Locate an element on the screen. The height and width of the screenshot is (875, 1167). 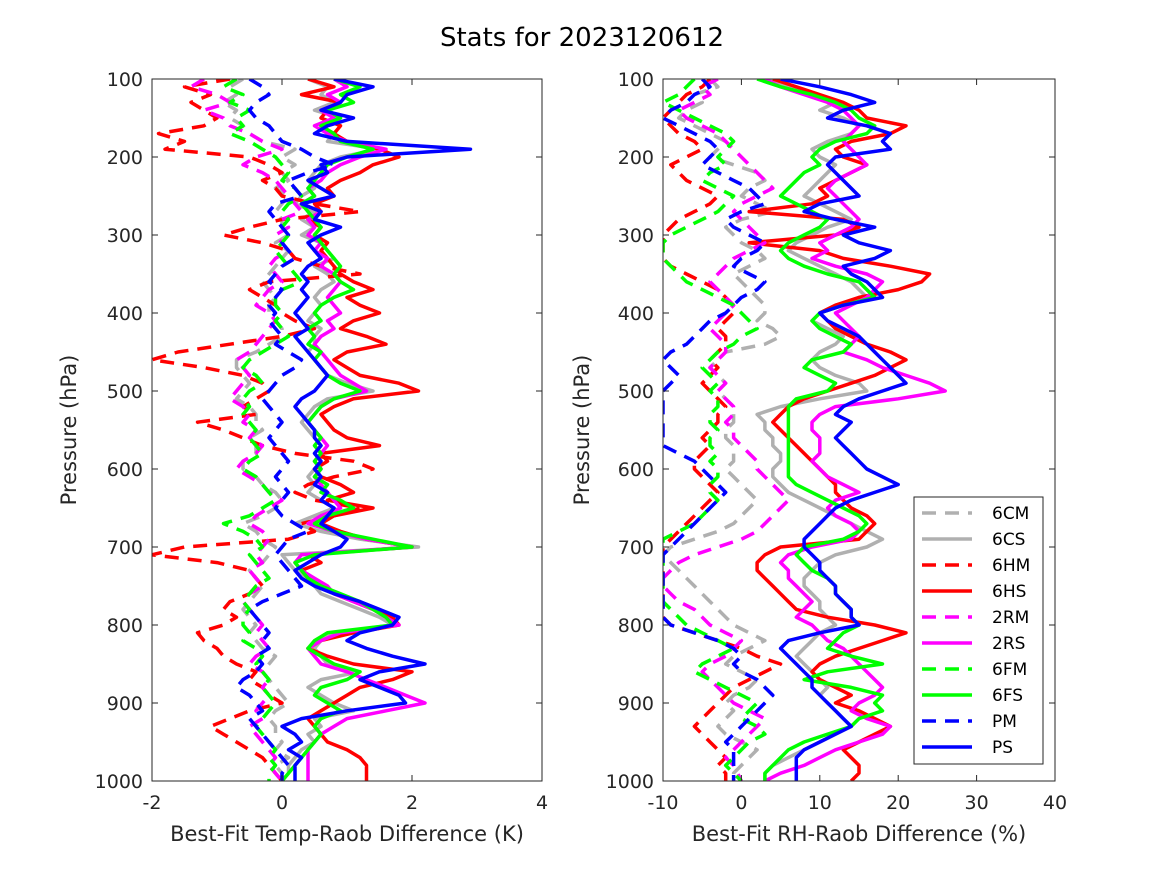
legend: 6CM 6CS 6HM 6HS 2RM 2RS 6FM 6FS PM PS is located at coordinates (978, 630).